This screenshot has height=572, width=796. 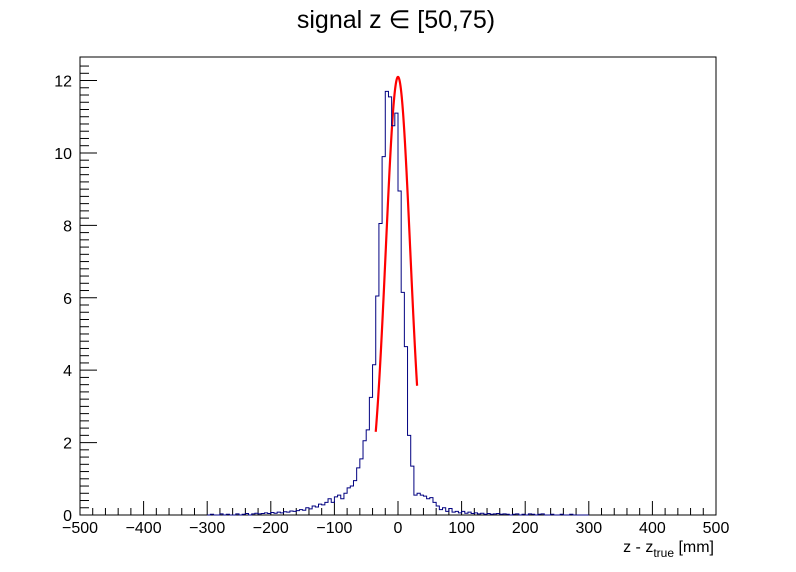 I want to click on chart-title-symbol: ∈, so click(x=400, y=20).